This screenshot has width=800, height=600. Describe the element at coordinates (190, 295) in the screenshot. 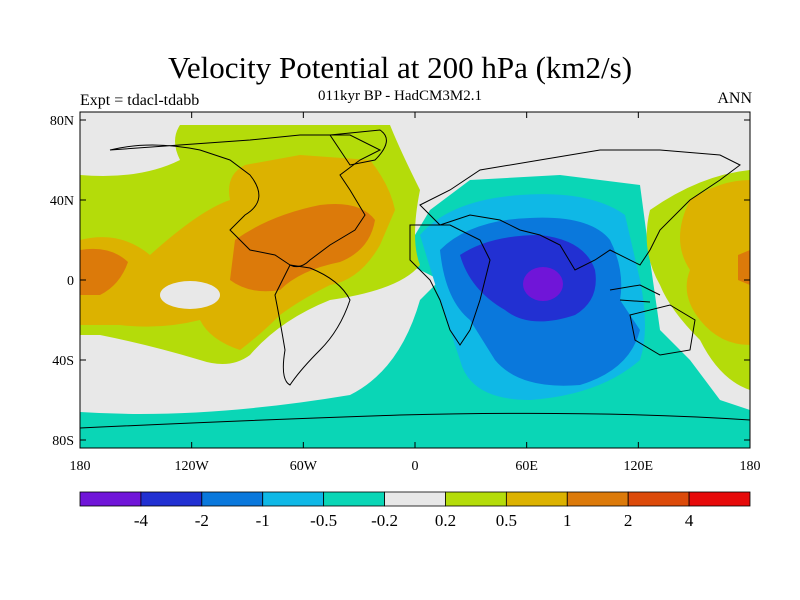

I see `contour-neutral-pacific` at that location.